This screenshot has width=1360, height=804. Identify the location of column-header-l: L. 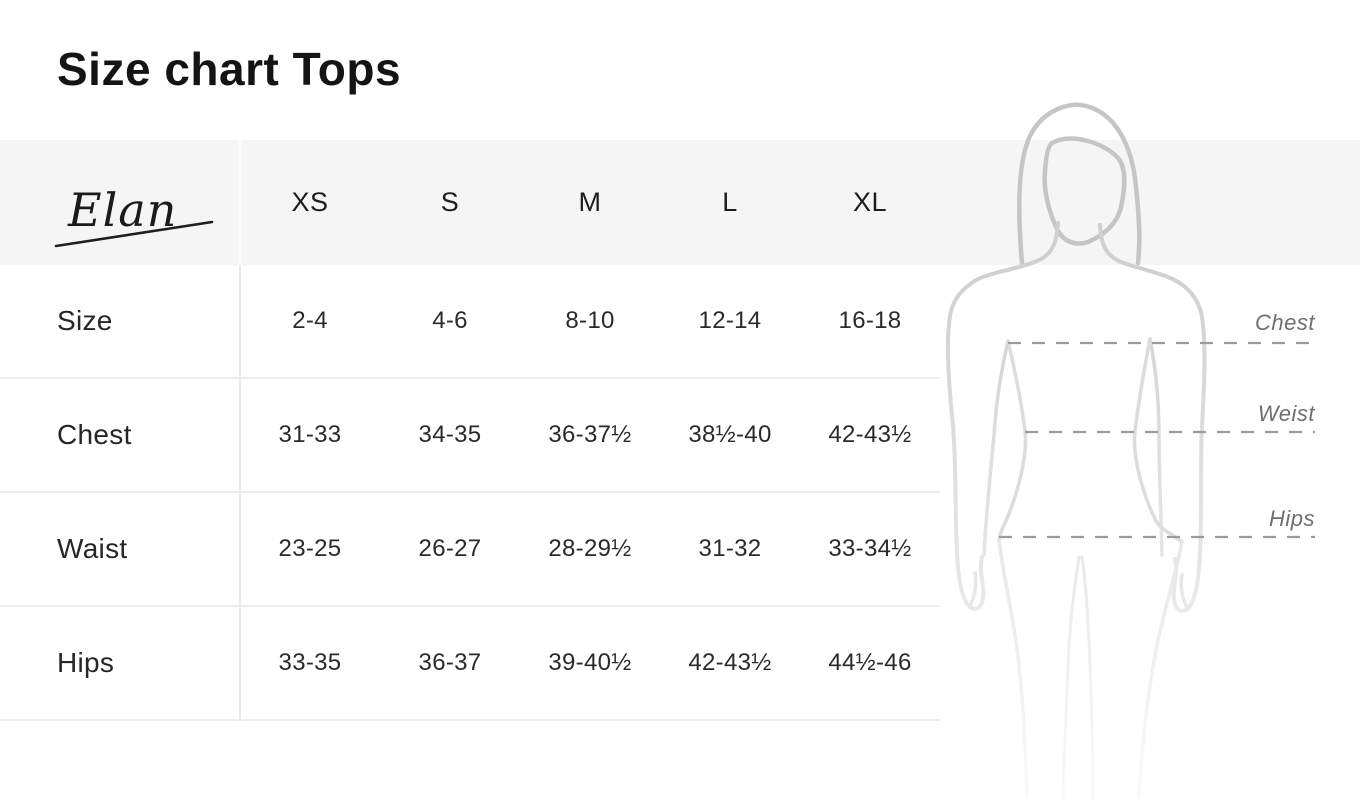
(730, 202).